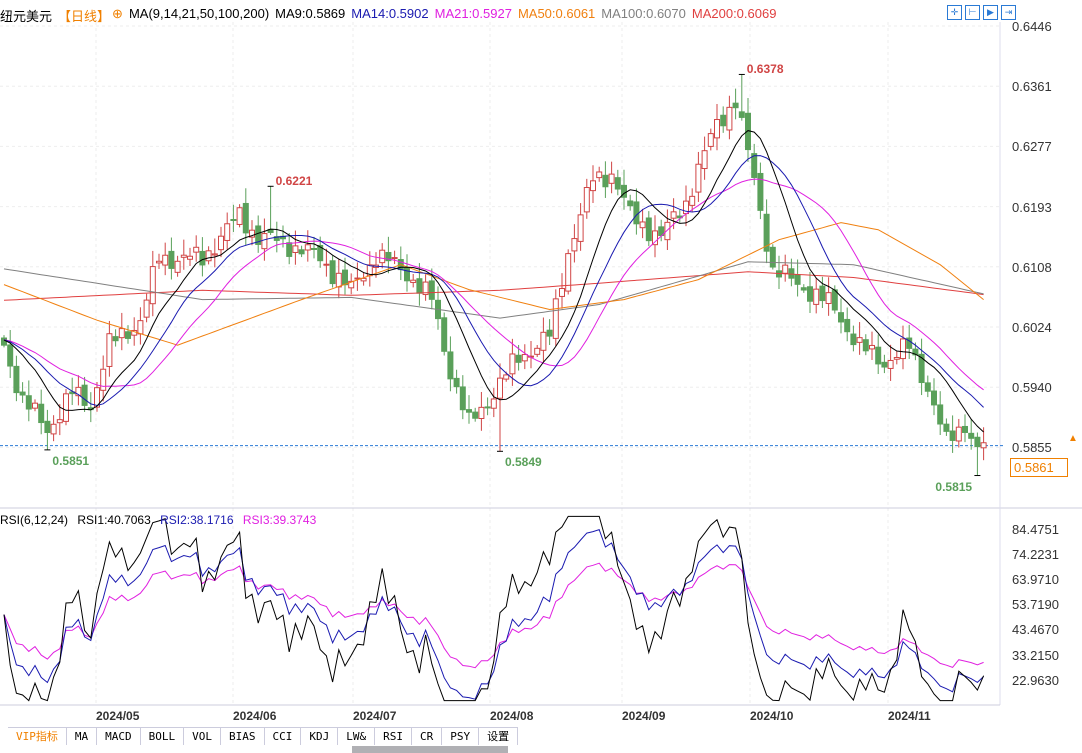 The width and height of the screenshot is (1082, 753). Describe the element at coordinates (499, 736) in the screenshot. I see `tab-settings: 设置` at that location.